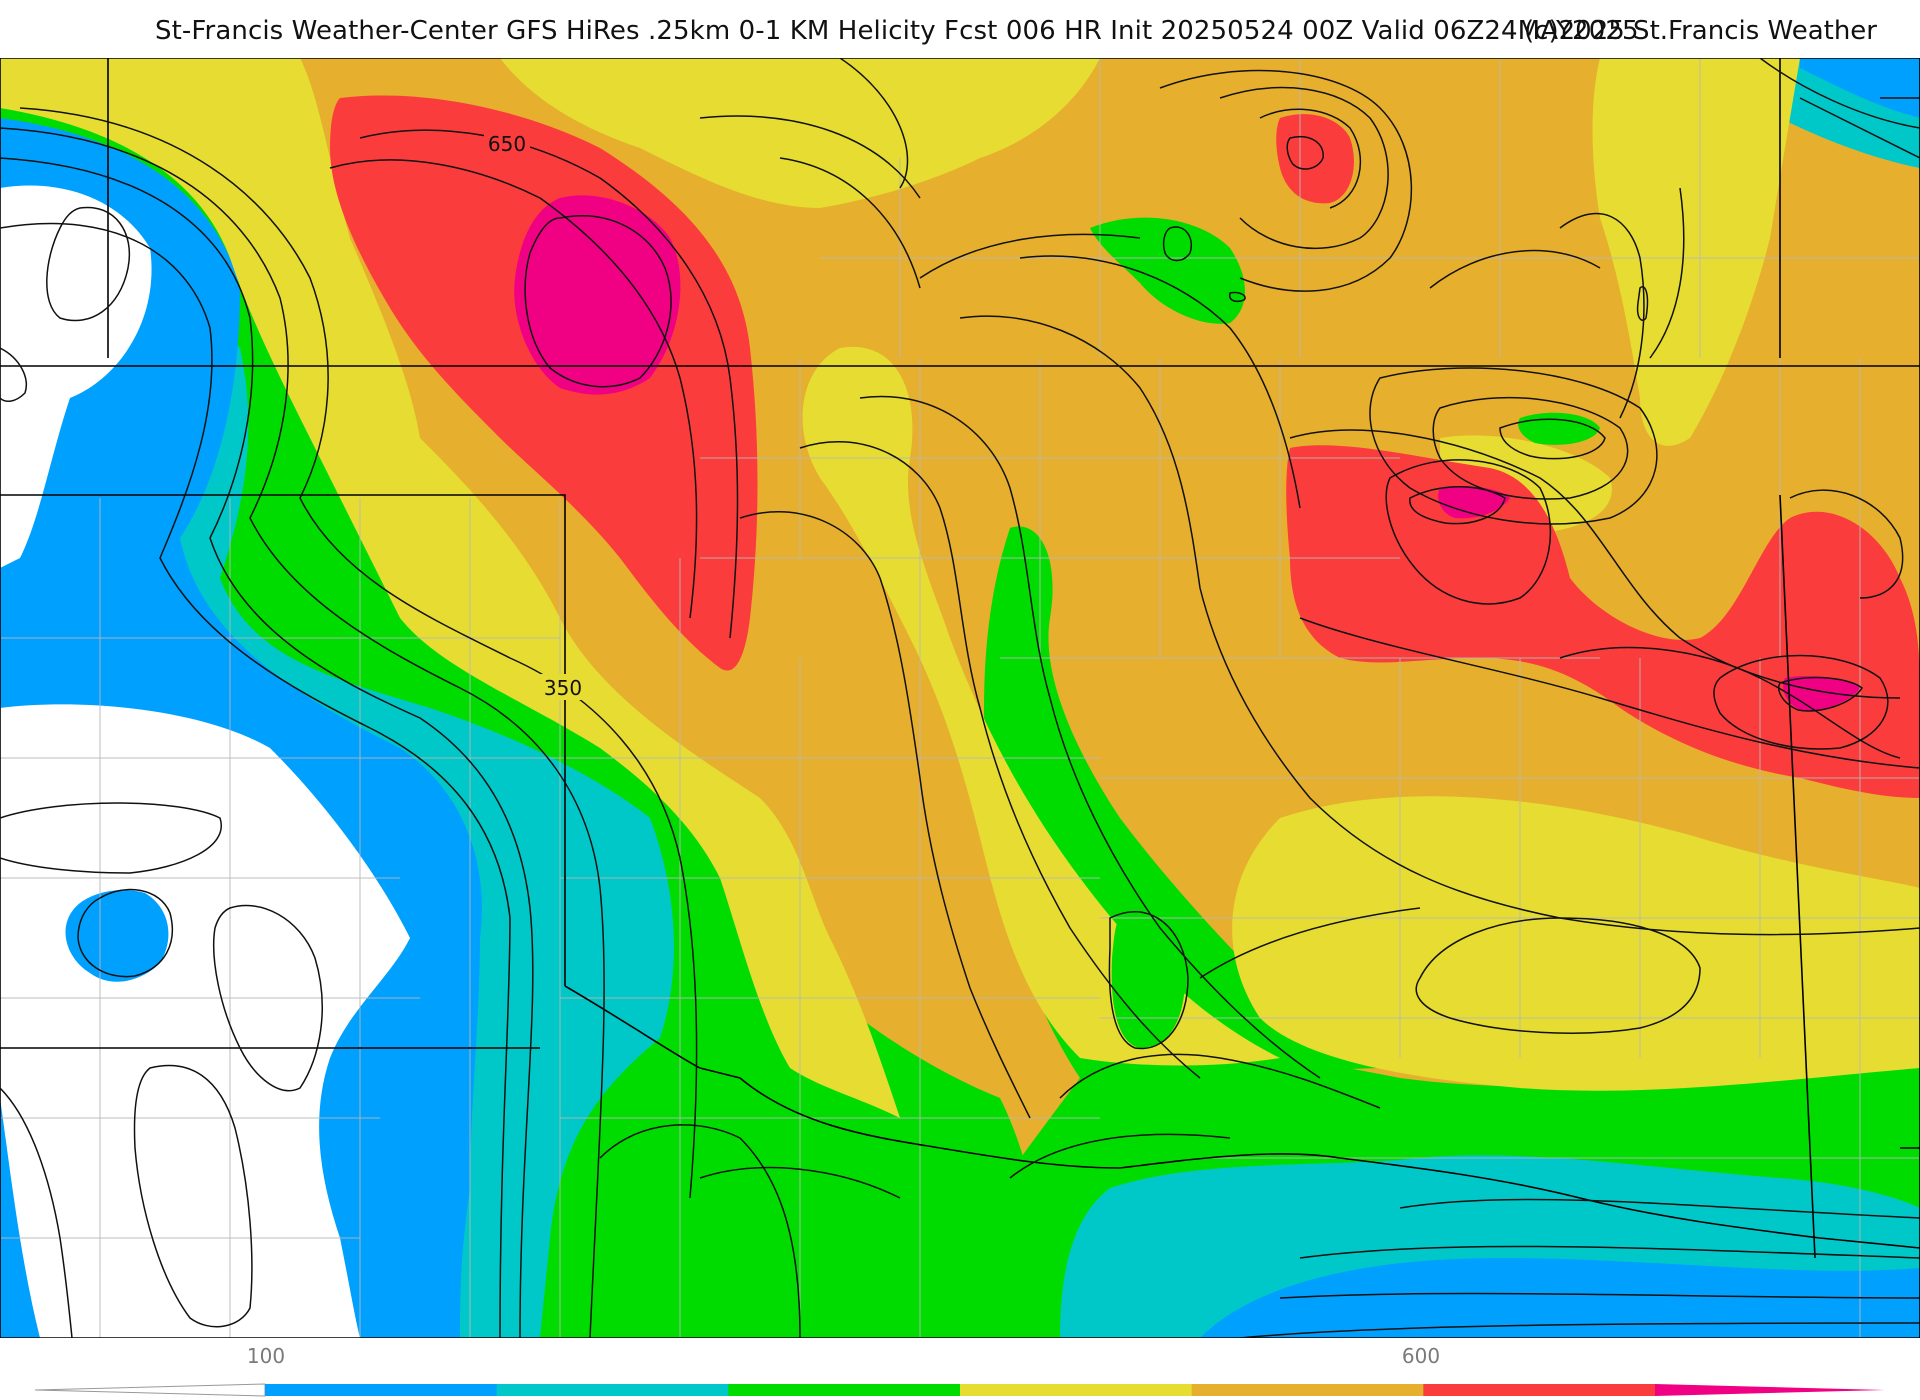 The width and height of the screenshot is (1920, 1400). I want to click on yellow-region-central, so click(1041, 706).